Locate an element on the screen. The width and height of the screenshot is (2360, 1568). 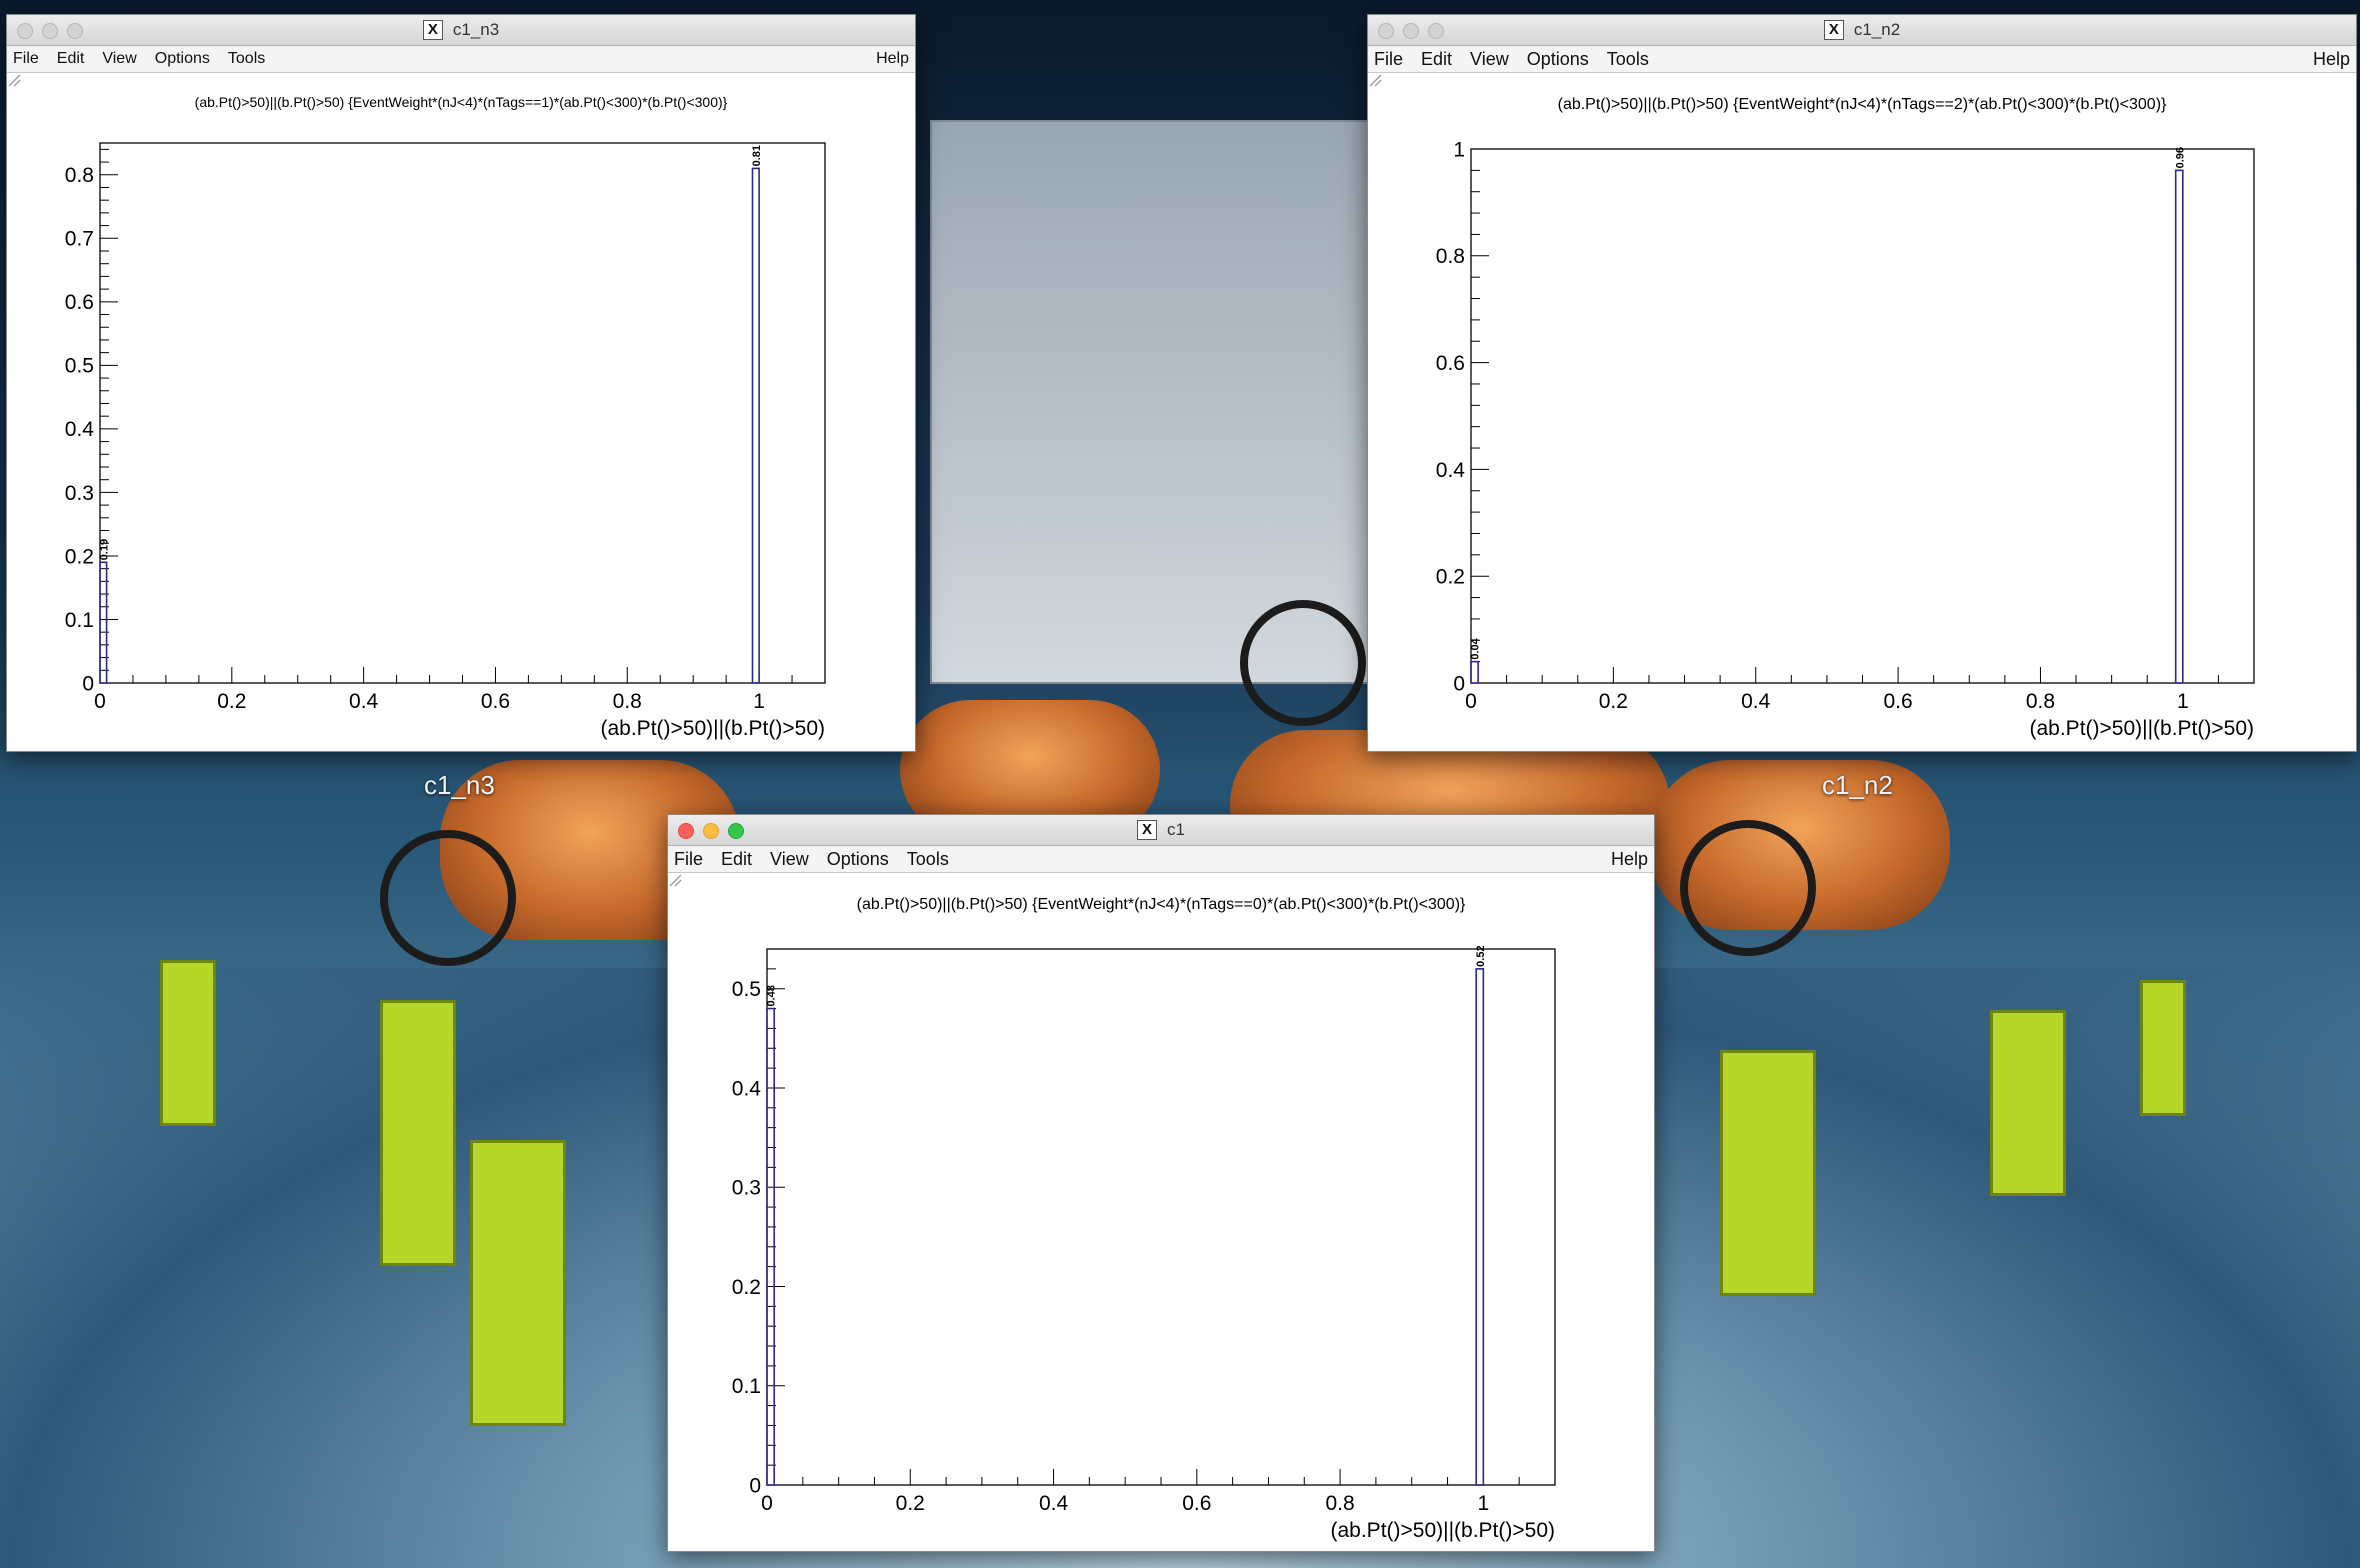
background-rack is located at coordinates (1152, 402).